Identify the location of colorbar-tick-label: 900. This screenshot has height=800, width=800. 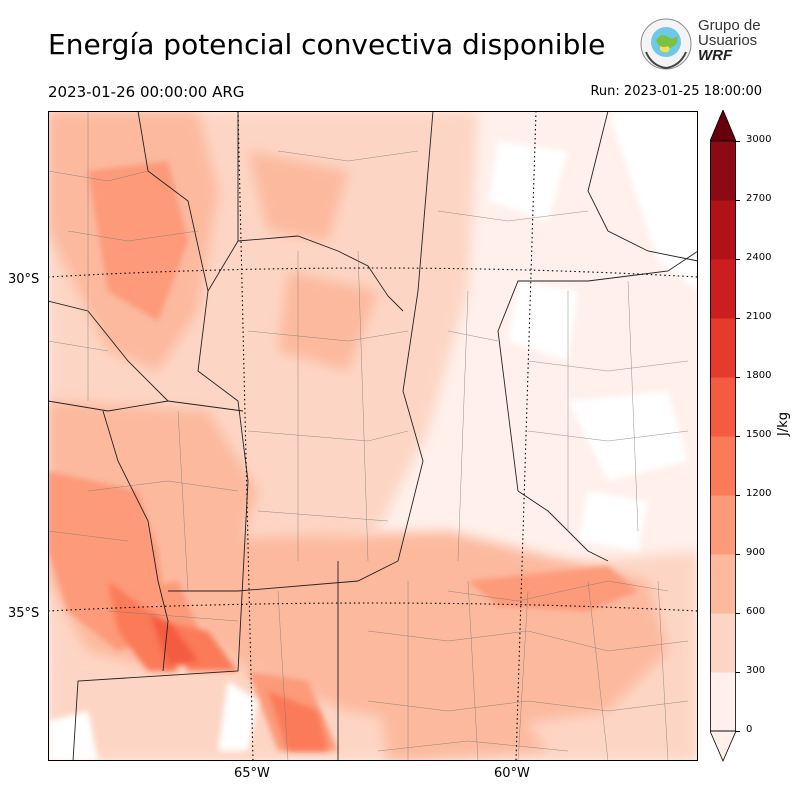
(756, 552).